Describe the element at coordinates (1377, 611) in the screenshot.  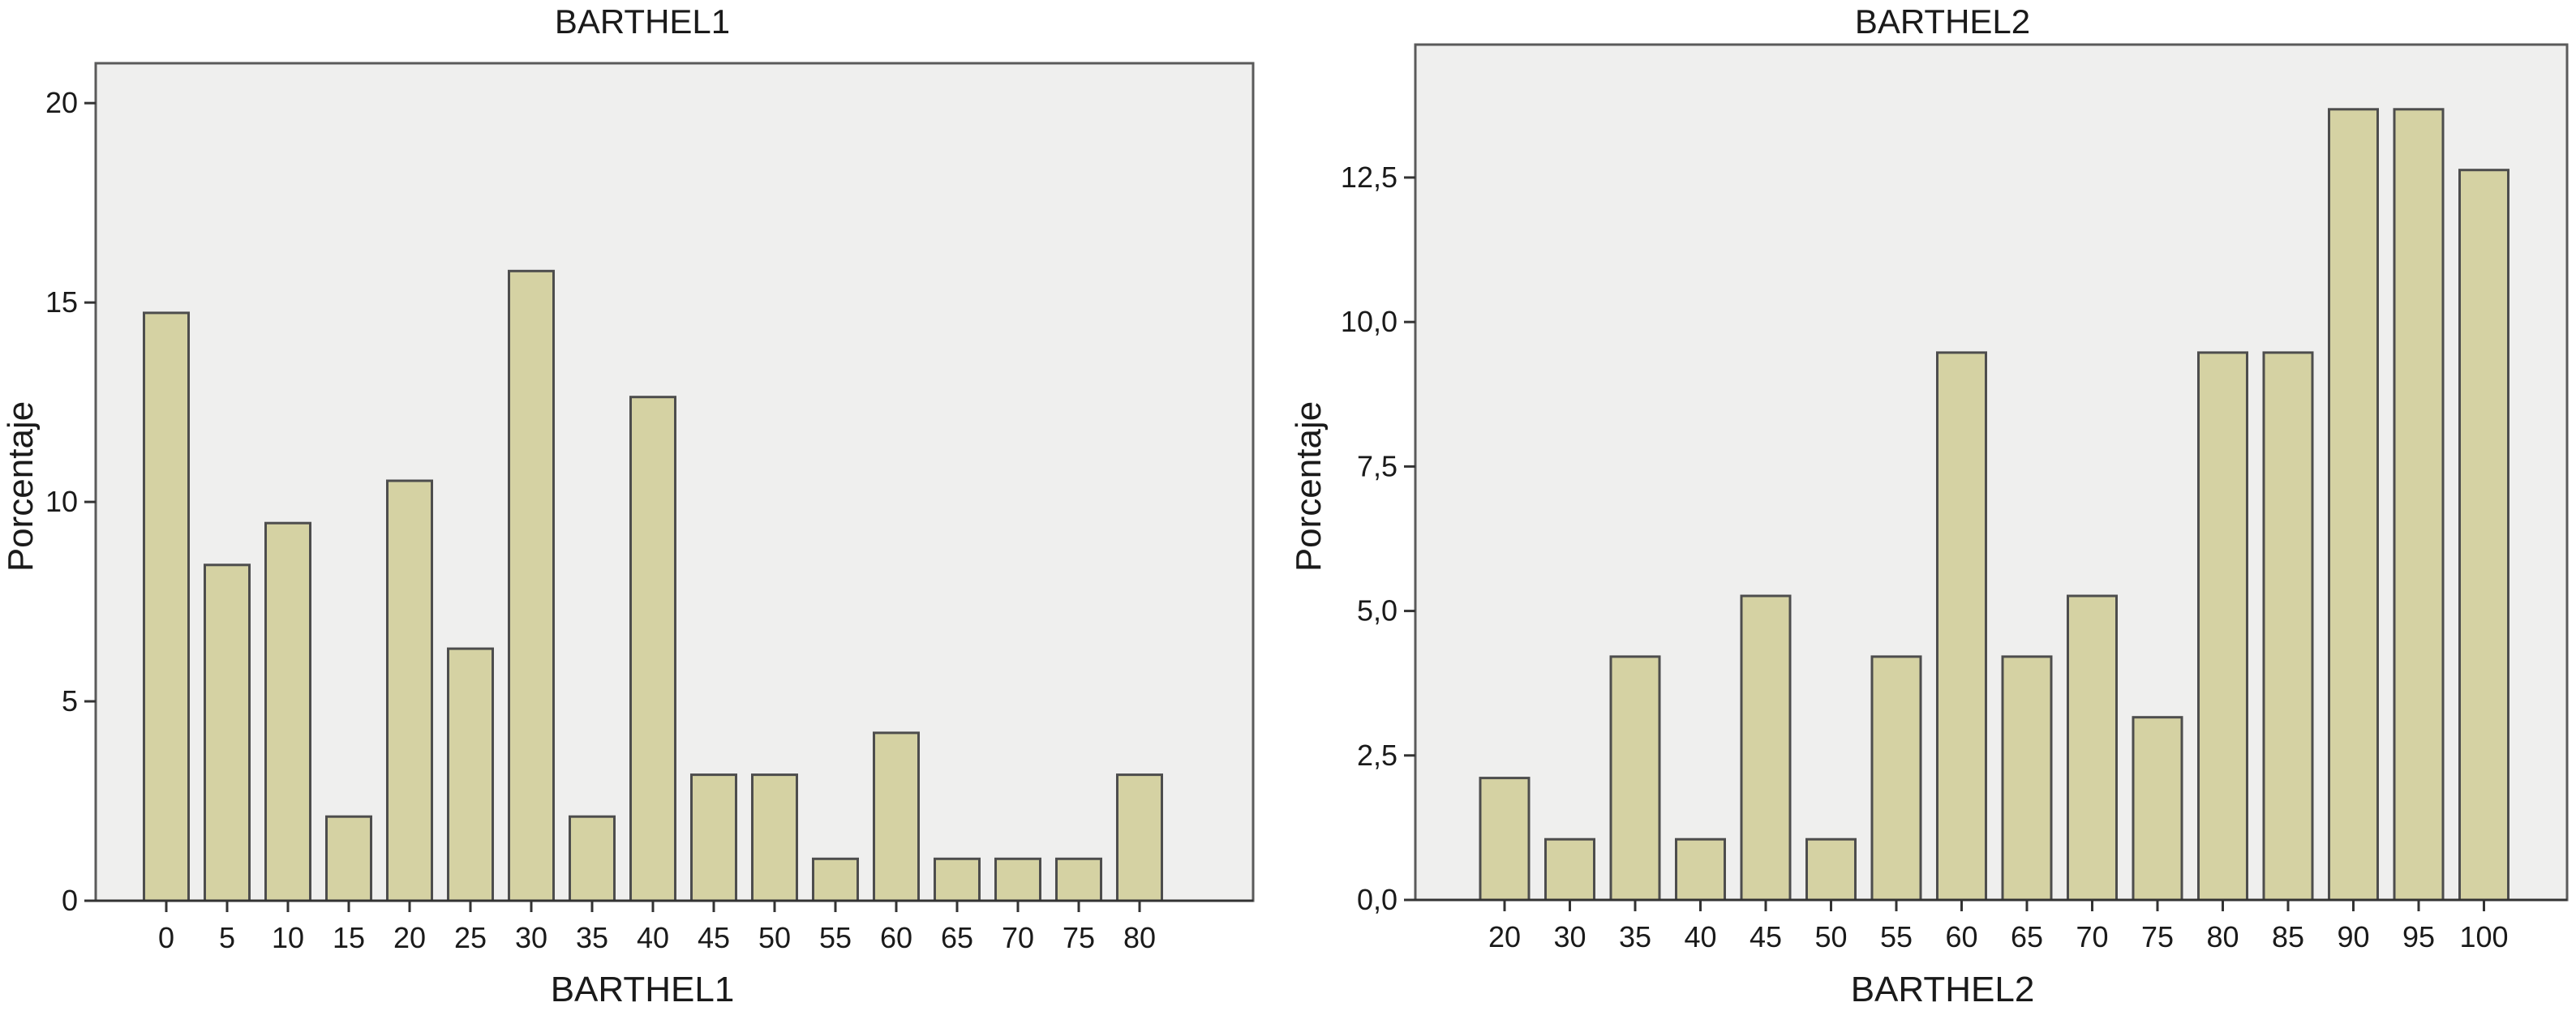
I see `y-tick-label: 5,0` at that location.